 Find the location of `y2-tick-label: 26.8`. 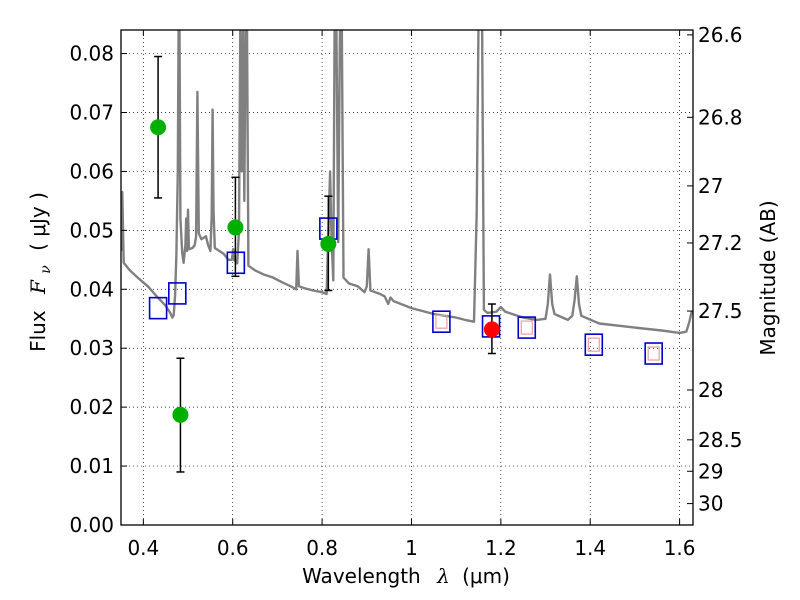

y2-tick-label: 26.8 is located at coordinates (720, 117).